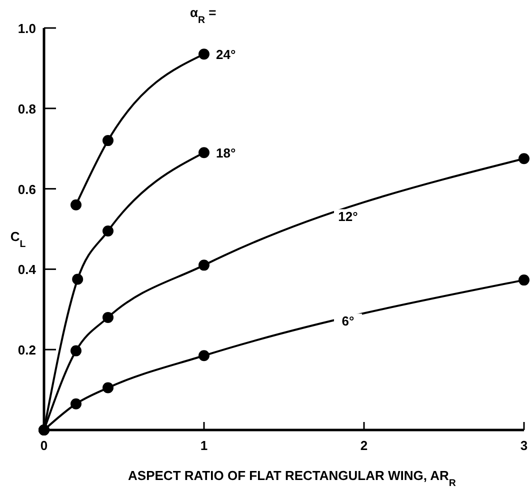 Image resolution: width=532 pixels, height=487 pixels. Describe the element at coordinates (204, 445) in the screenshot. I see `x-tick-label: 1` at that location.